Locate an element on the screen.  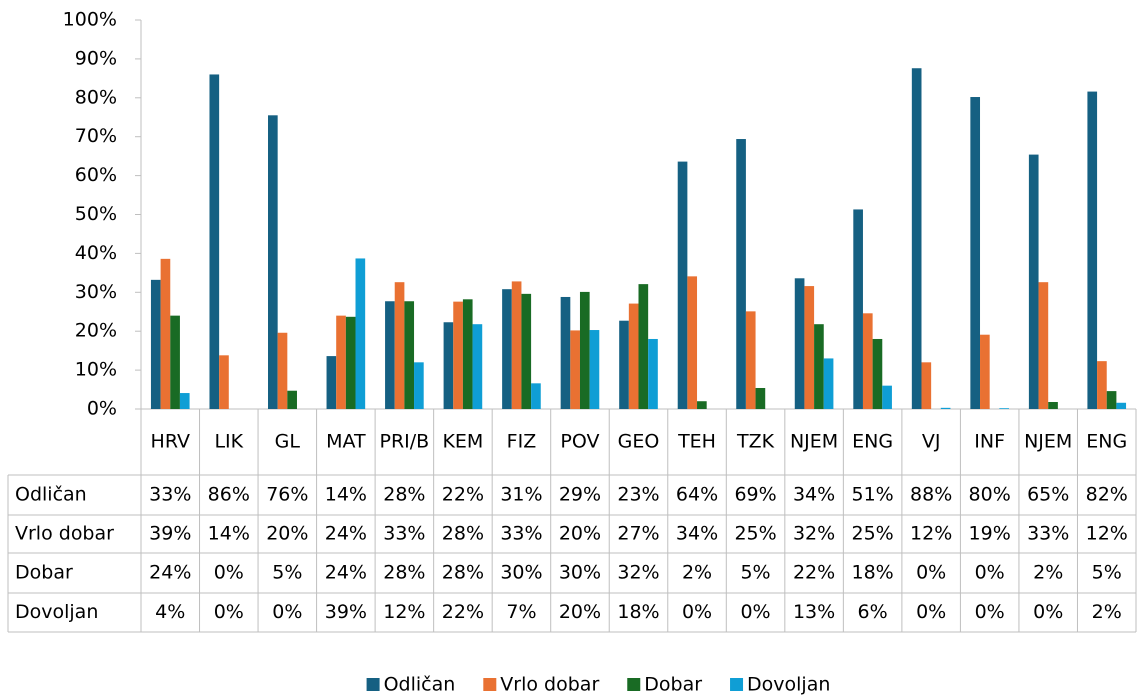
value-label: 23% is located at coordinates (638, 495).